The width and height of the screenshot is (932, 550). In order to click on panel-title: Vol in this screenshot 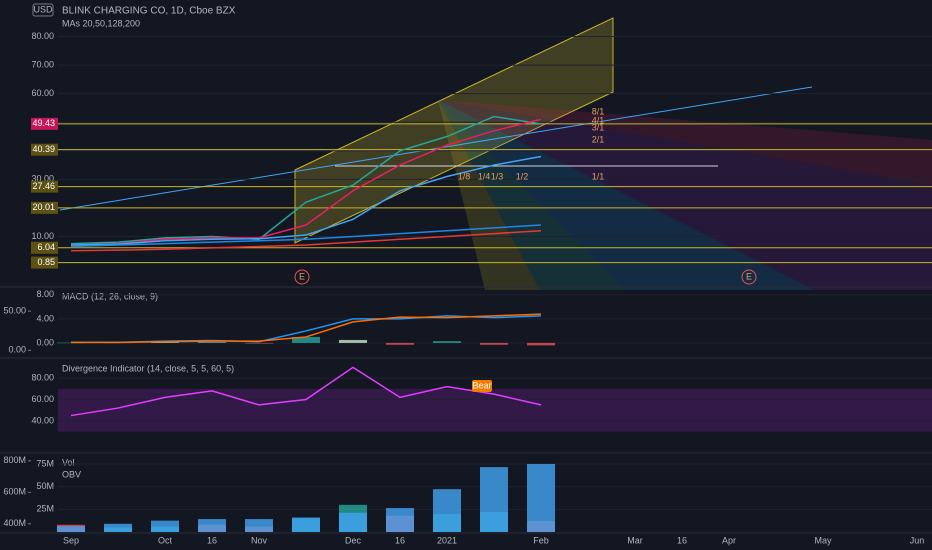, I will do `click(68, 462)`.